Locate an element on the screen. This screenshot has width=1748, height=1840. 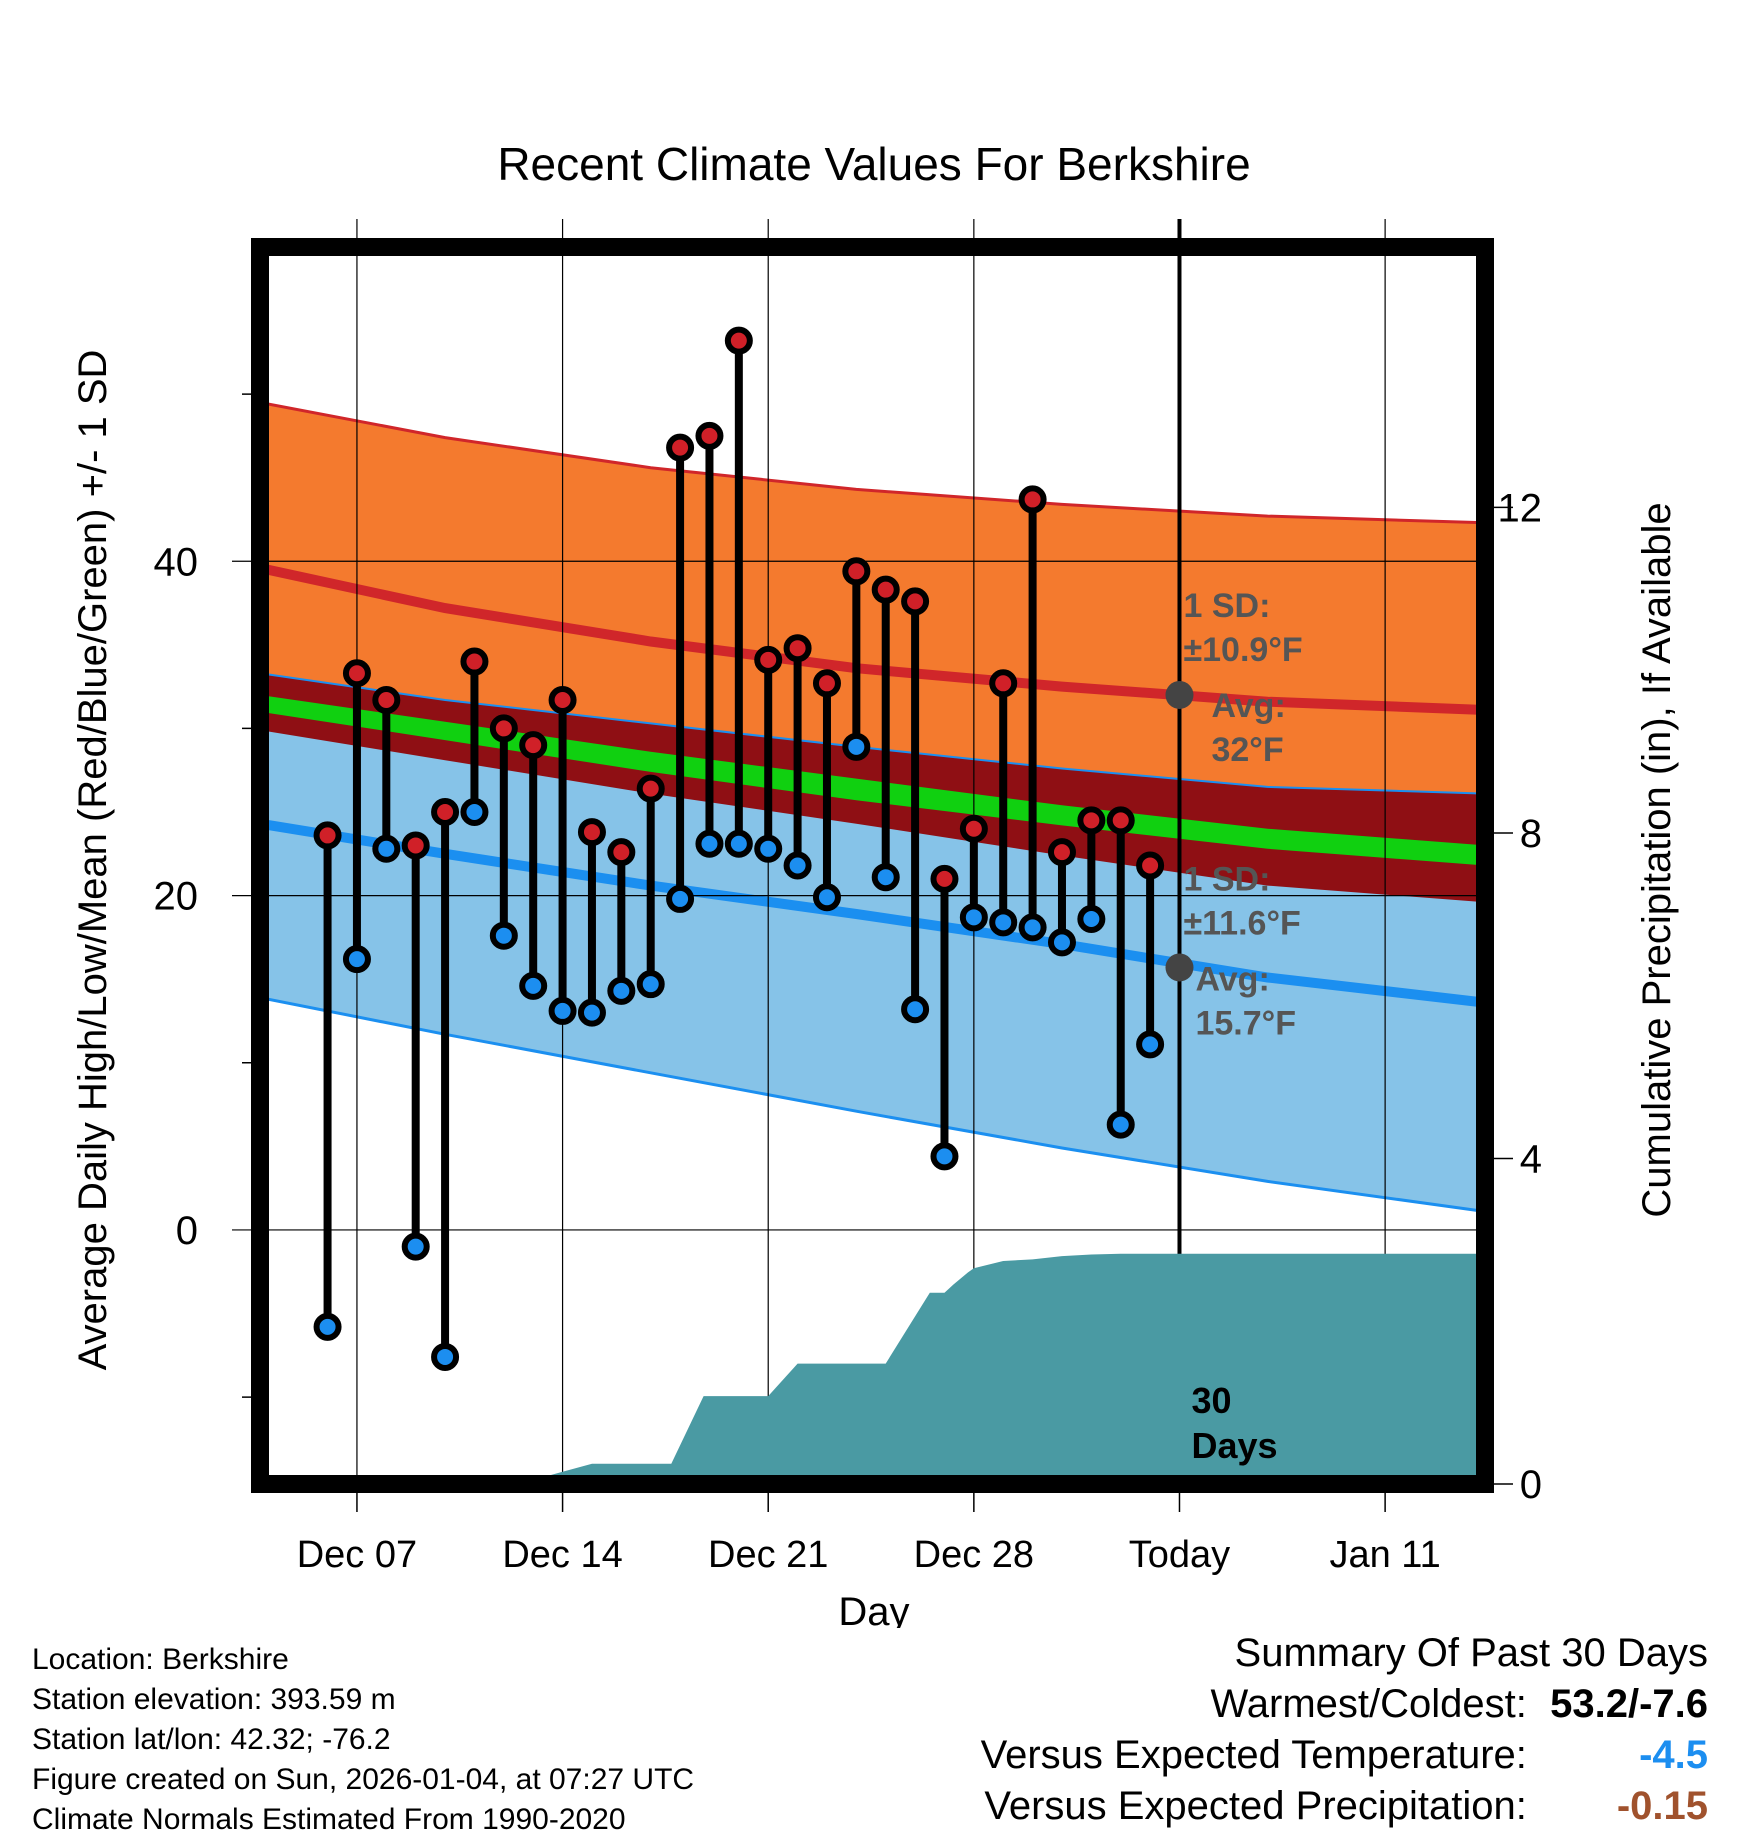
precipitation-area is located at coordinates (872, 1368).